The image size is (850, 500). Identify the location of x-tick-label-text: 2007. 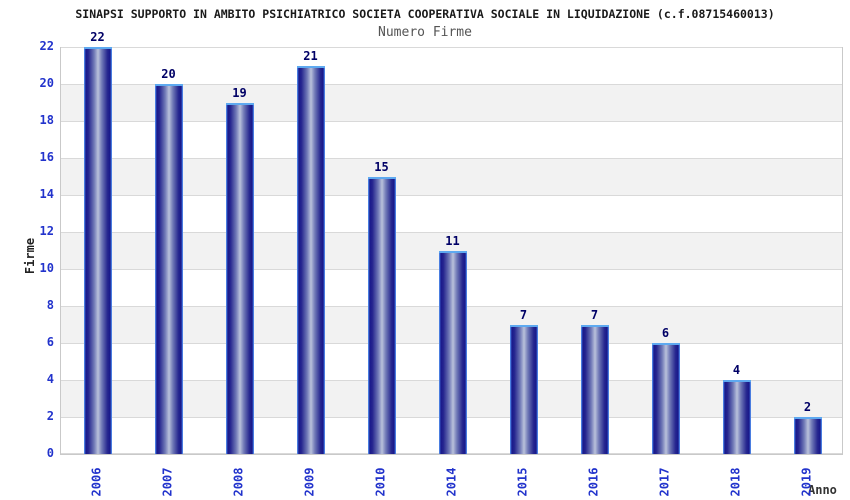
(167, 482).